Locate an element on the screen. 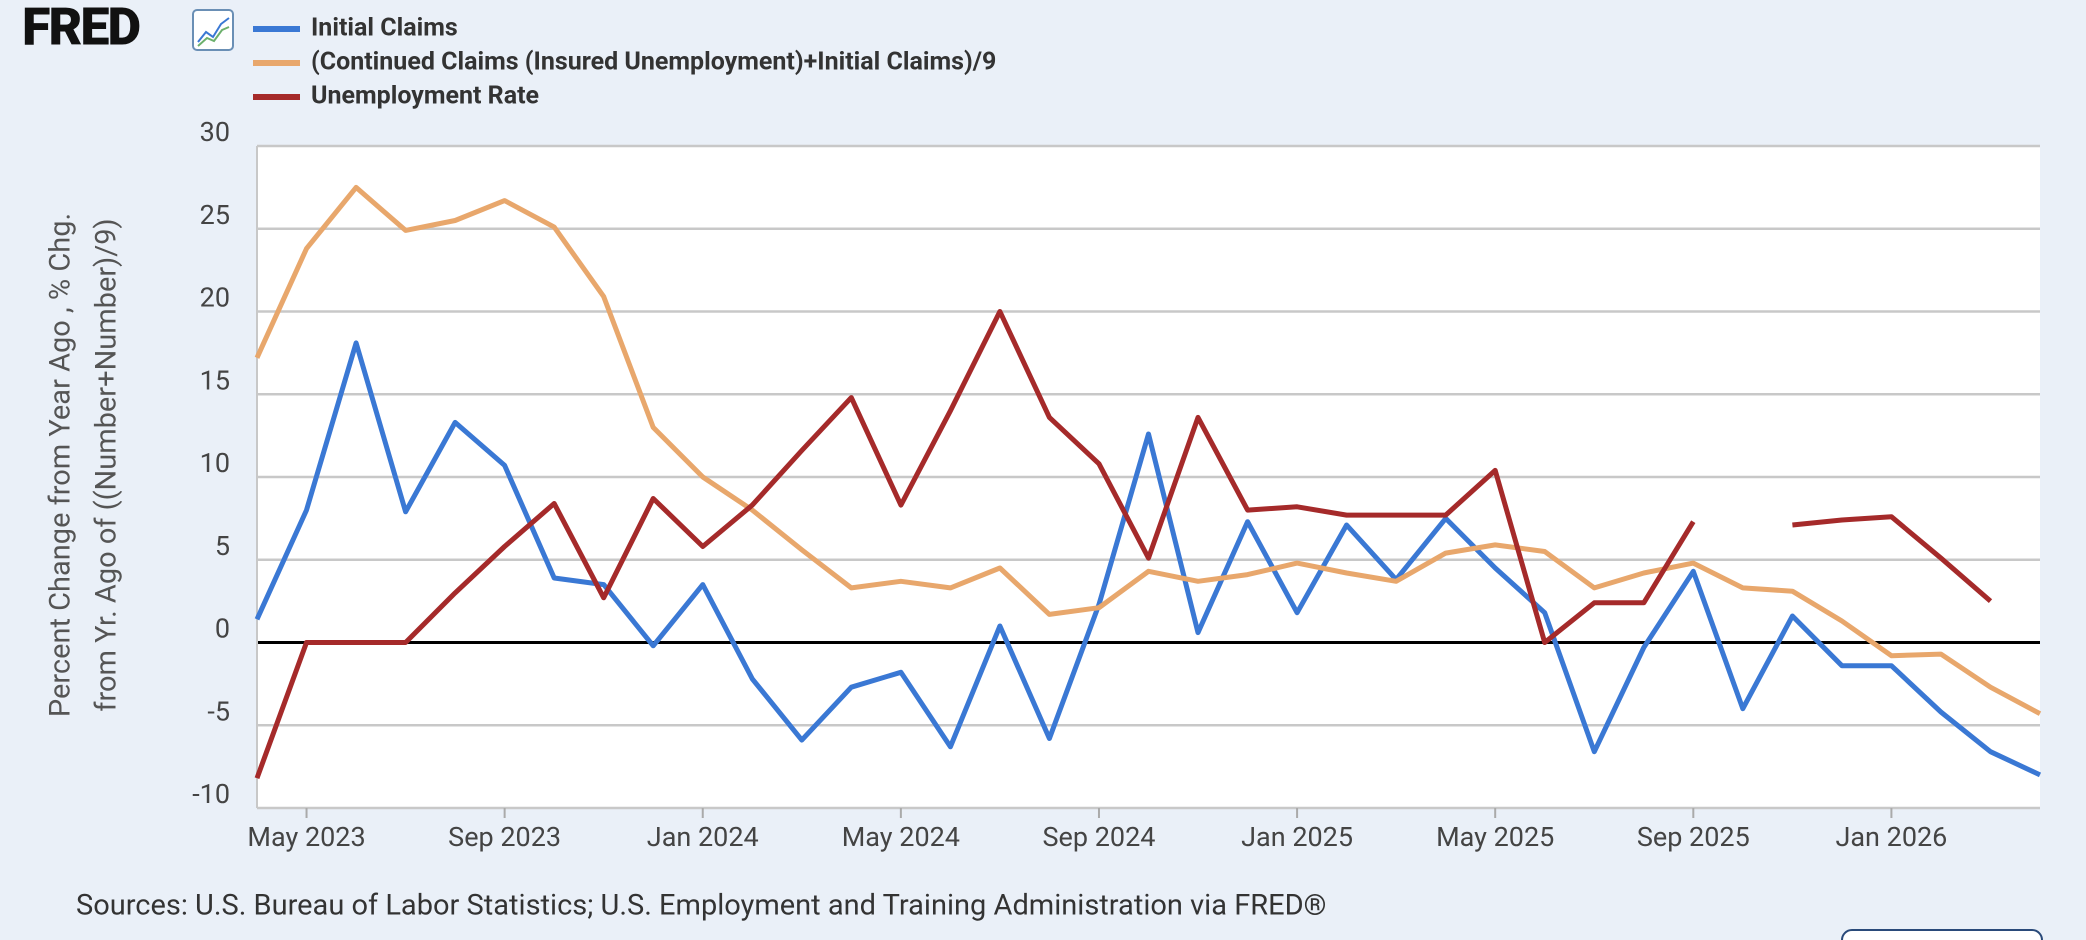 This screenshot has width=2086, height=940. y-tick-label: -5 is located at coordinates (218, 711).